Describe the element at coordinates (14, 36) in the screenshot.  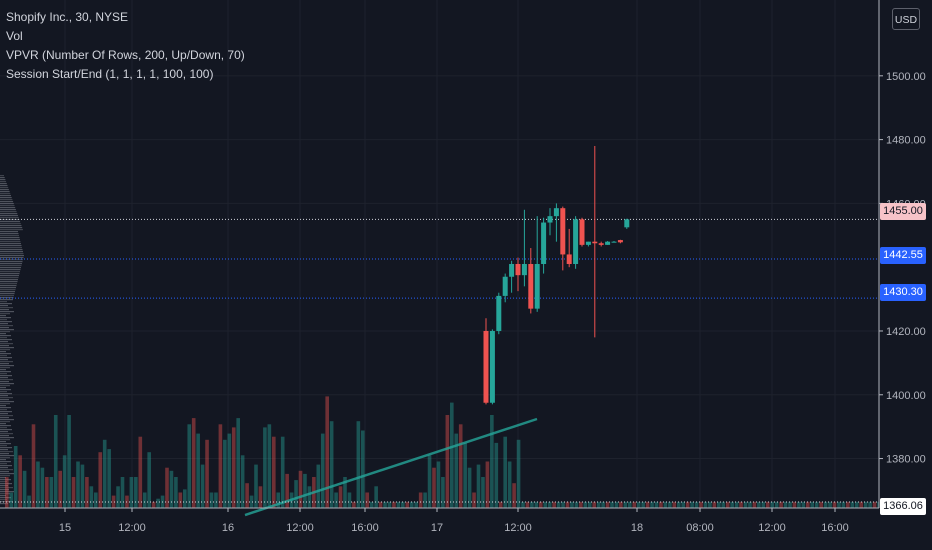
I see `indicator-vol: Vol` at that location.